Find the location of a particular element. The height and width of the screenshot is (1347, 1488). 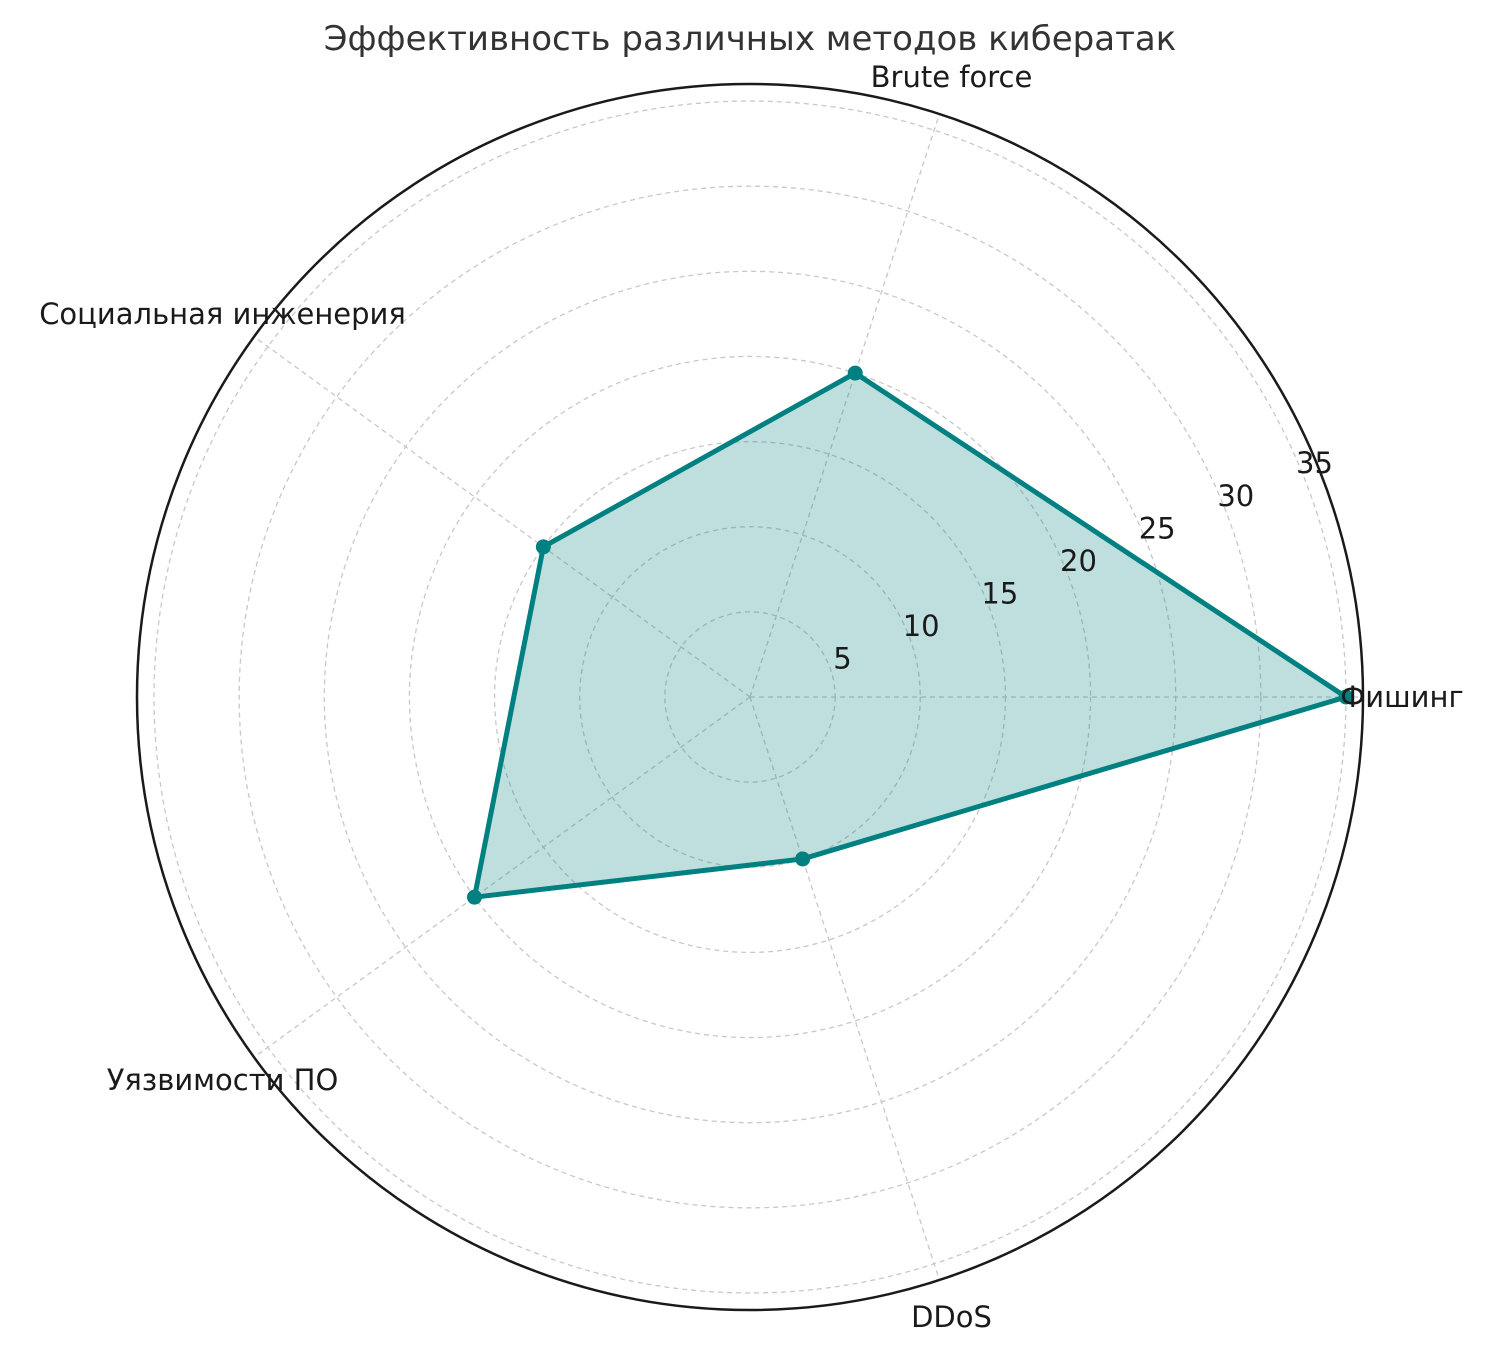

r-tick-label: 20 is located at coordinates (1078, 561).